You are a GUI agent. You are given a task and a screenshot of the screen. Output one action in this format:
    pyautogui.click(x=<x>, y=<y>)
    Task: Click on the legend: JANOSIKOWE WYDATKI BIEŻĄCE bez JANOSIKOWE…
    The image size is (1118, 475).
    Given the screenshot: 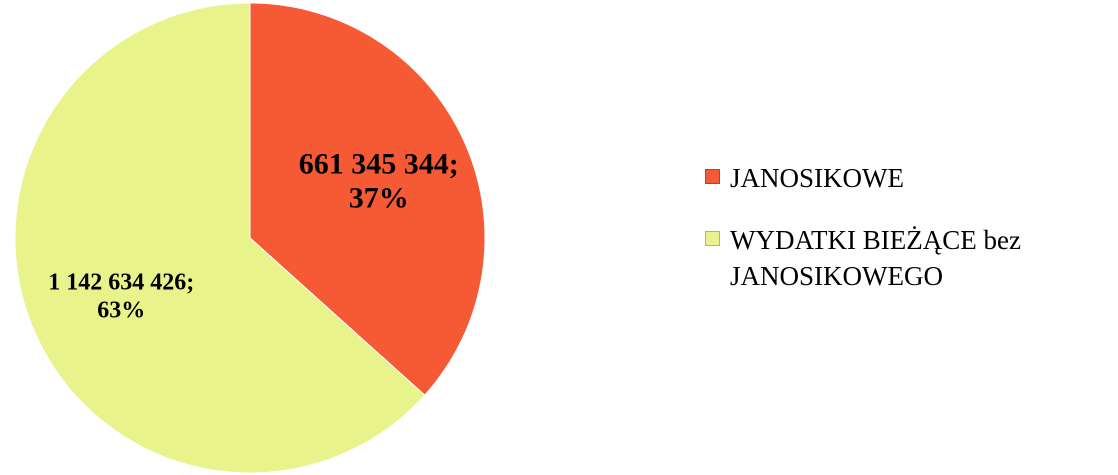 What is the action you would take?
    pyautogui.click(x=905, y=240)
    